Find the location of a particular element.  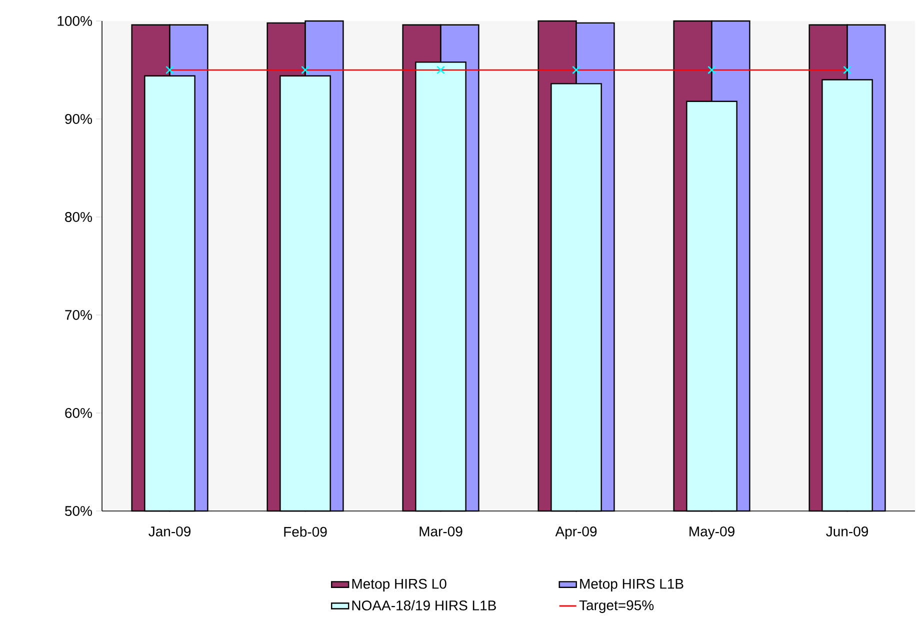

x-tick-label: Apr-09 is located at coordinates (576, 533).